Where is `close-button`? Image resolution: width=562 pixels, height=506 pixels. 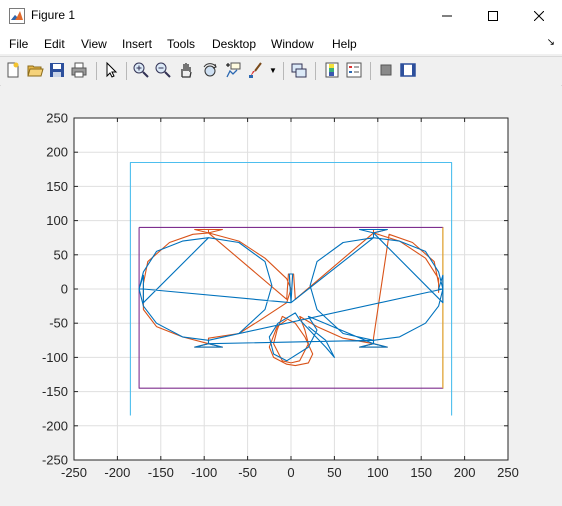 close-button is located at coordinates (539, 16).